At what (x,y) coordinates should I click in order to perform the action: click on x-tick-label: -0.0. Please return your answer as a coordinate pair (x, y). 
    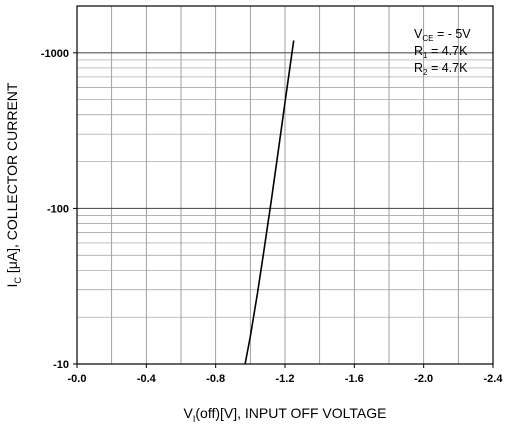
    Looking at the image, I should click on (77, 379).